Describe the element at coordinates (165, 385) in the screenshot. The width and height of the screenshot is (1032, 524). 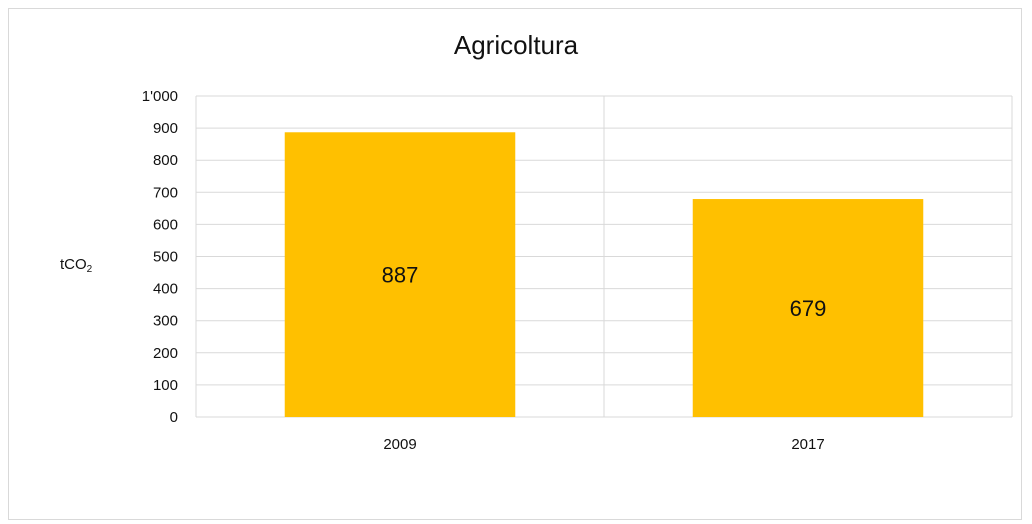
I see `y-tick-label: 100` at that location.